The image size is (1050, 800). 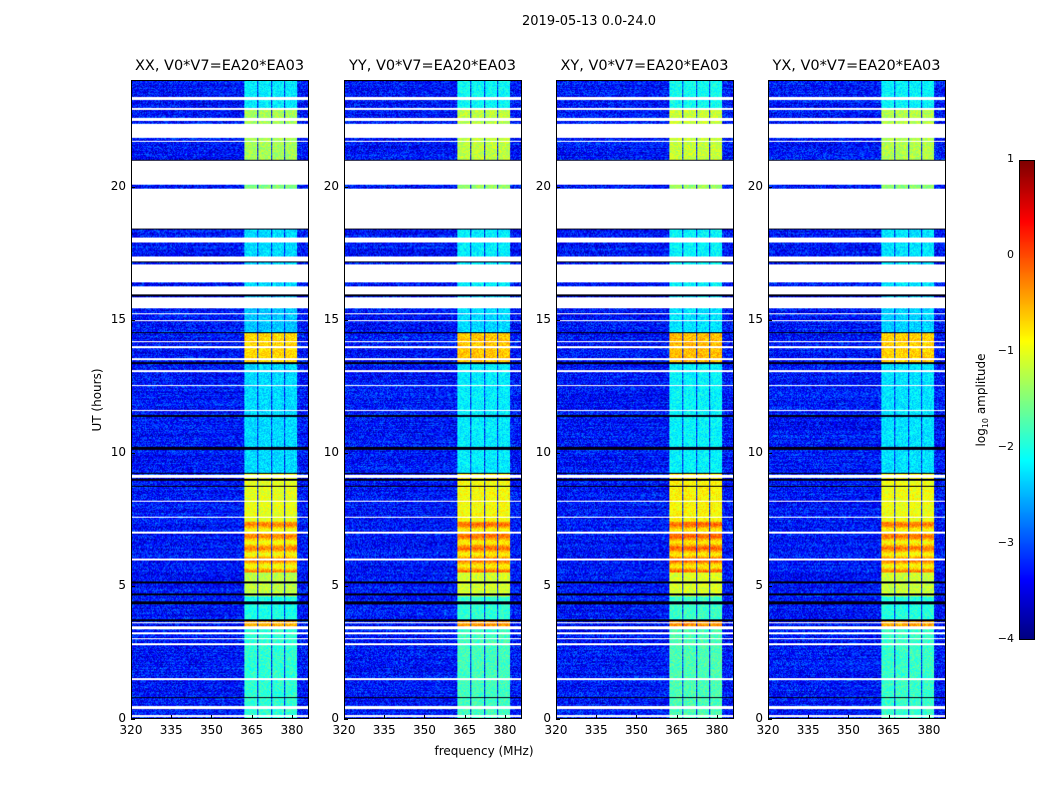 I want to click on colorbar-label-base: 10, so click(x=986, y=423).